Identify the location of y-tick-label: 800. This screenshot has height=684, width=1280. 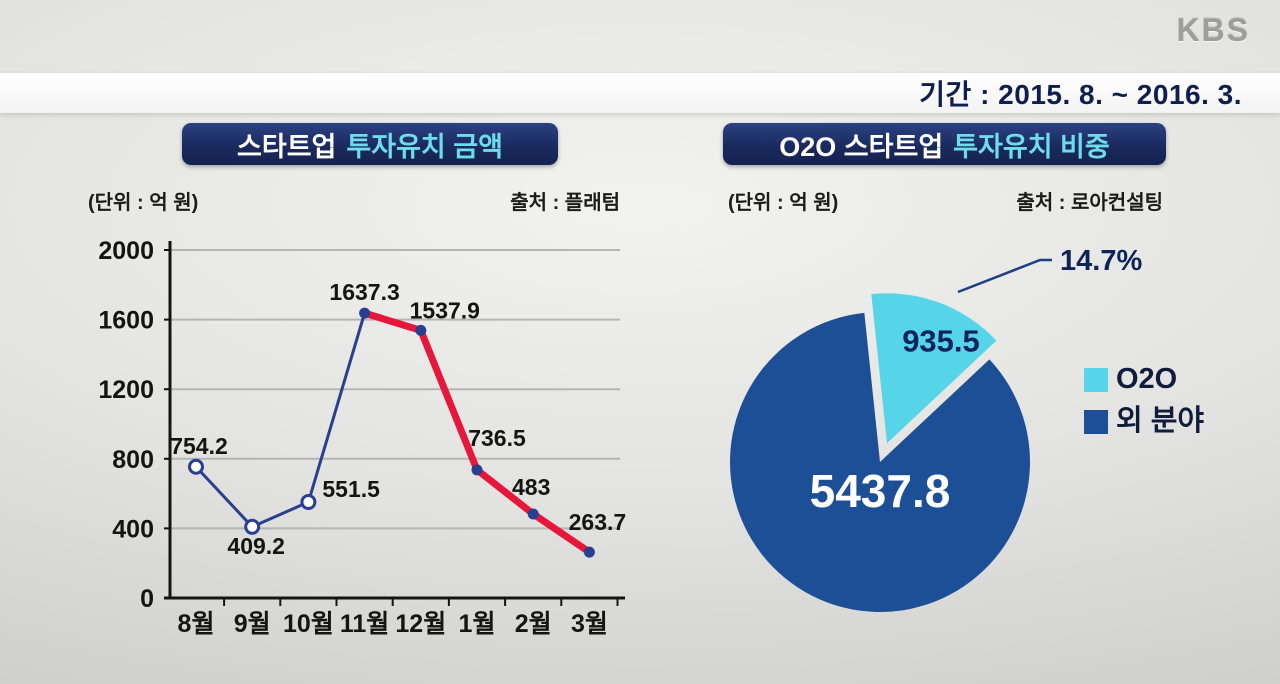
(133, 460).